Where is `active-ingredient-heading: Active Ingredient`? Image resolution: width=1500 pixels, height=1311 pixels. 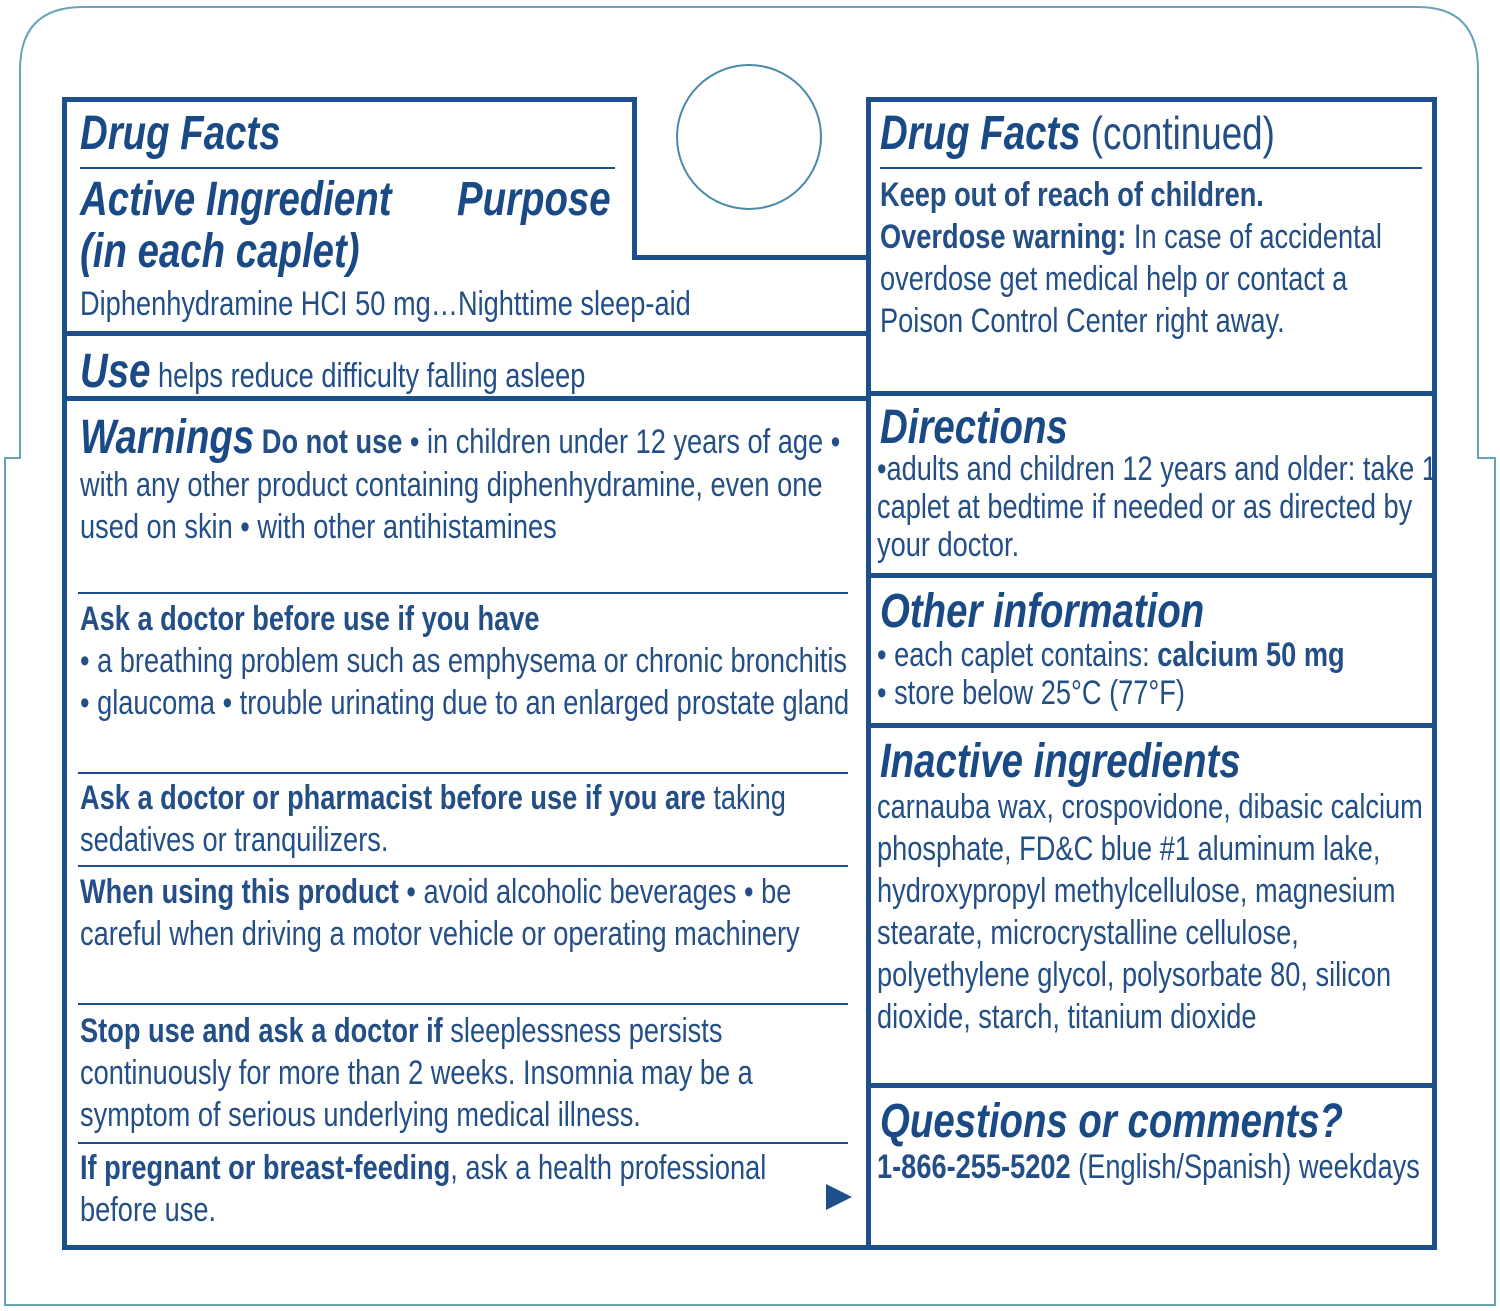
active-ingredient-heading: Active Ingredient is located at coordinates (236, 199).